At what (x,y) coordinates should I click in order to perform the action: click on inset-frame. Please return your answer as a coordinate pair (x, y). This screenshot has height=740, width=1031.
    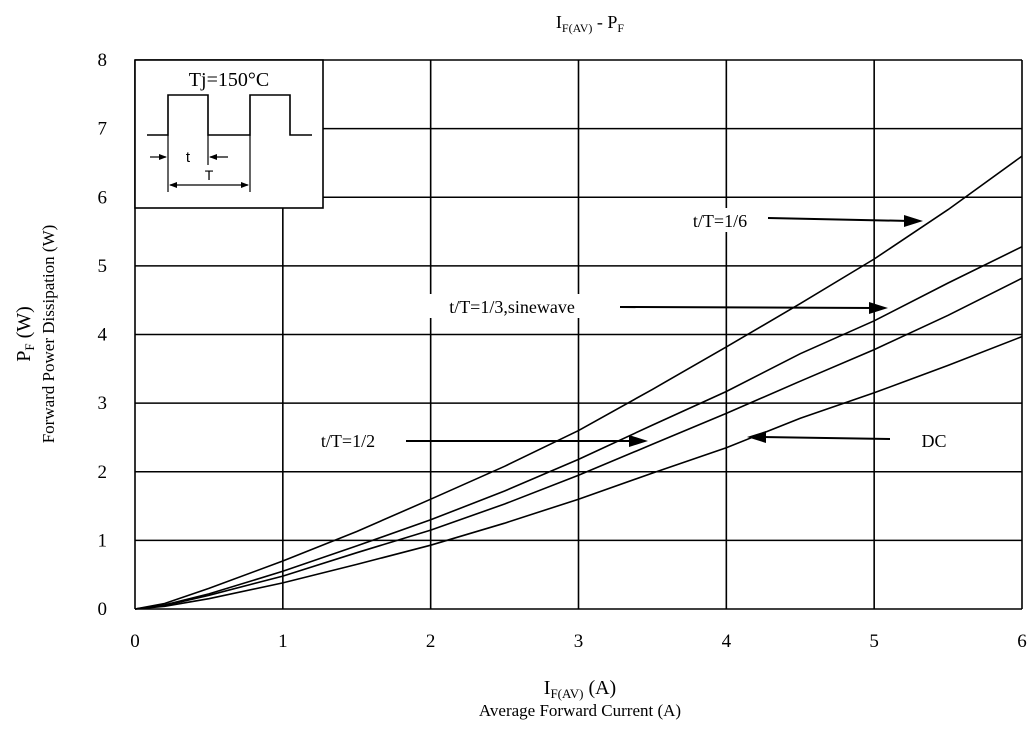
    Looking at the image, I should click on (229, 134).